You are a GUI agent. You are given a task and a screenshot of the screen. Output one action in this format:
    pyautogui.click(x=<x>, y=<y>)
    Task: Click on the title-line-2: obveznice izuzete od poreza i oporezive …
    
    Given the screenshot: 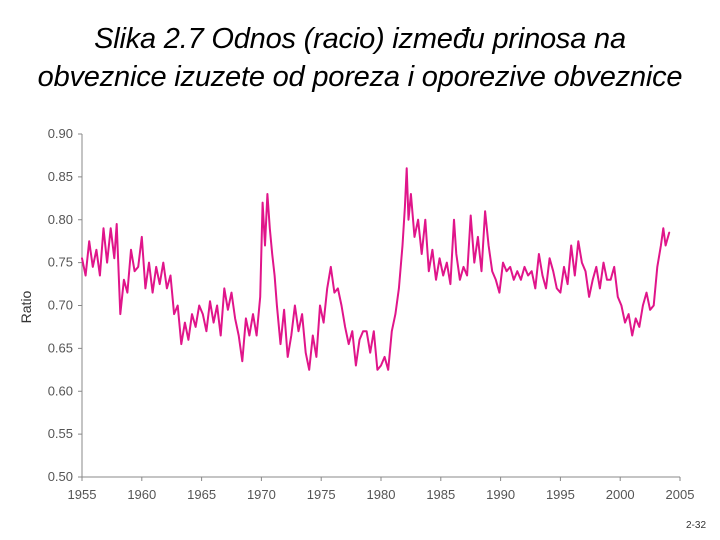 What is the action you would take?
    pyautogui.click(x=360, y=77)
    